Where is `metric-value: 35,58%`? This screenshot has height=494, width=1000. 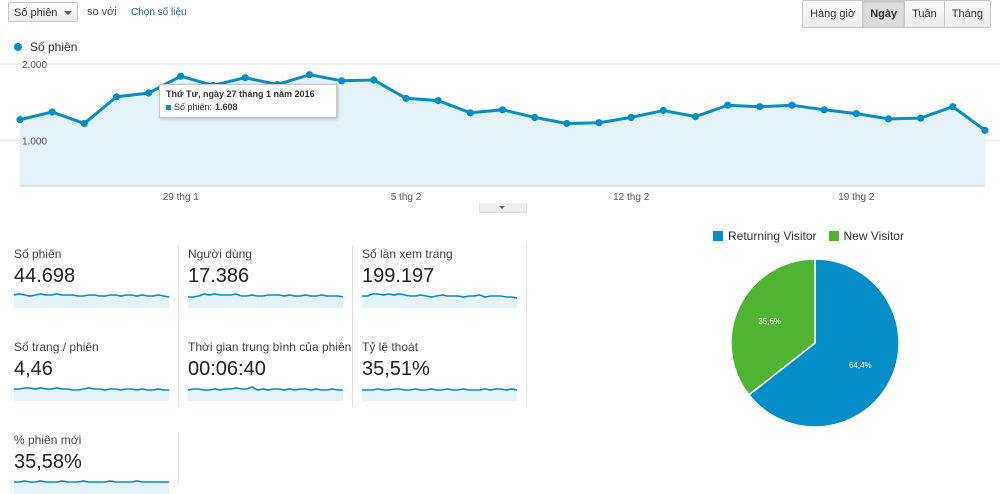 metric-value: 35,58% is located at coordinates (48, 462).